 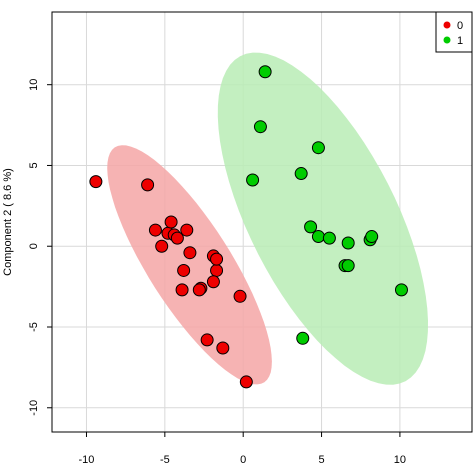 I want to click on legend: 01, so click(x=454, y=32).